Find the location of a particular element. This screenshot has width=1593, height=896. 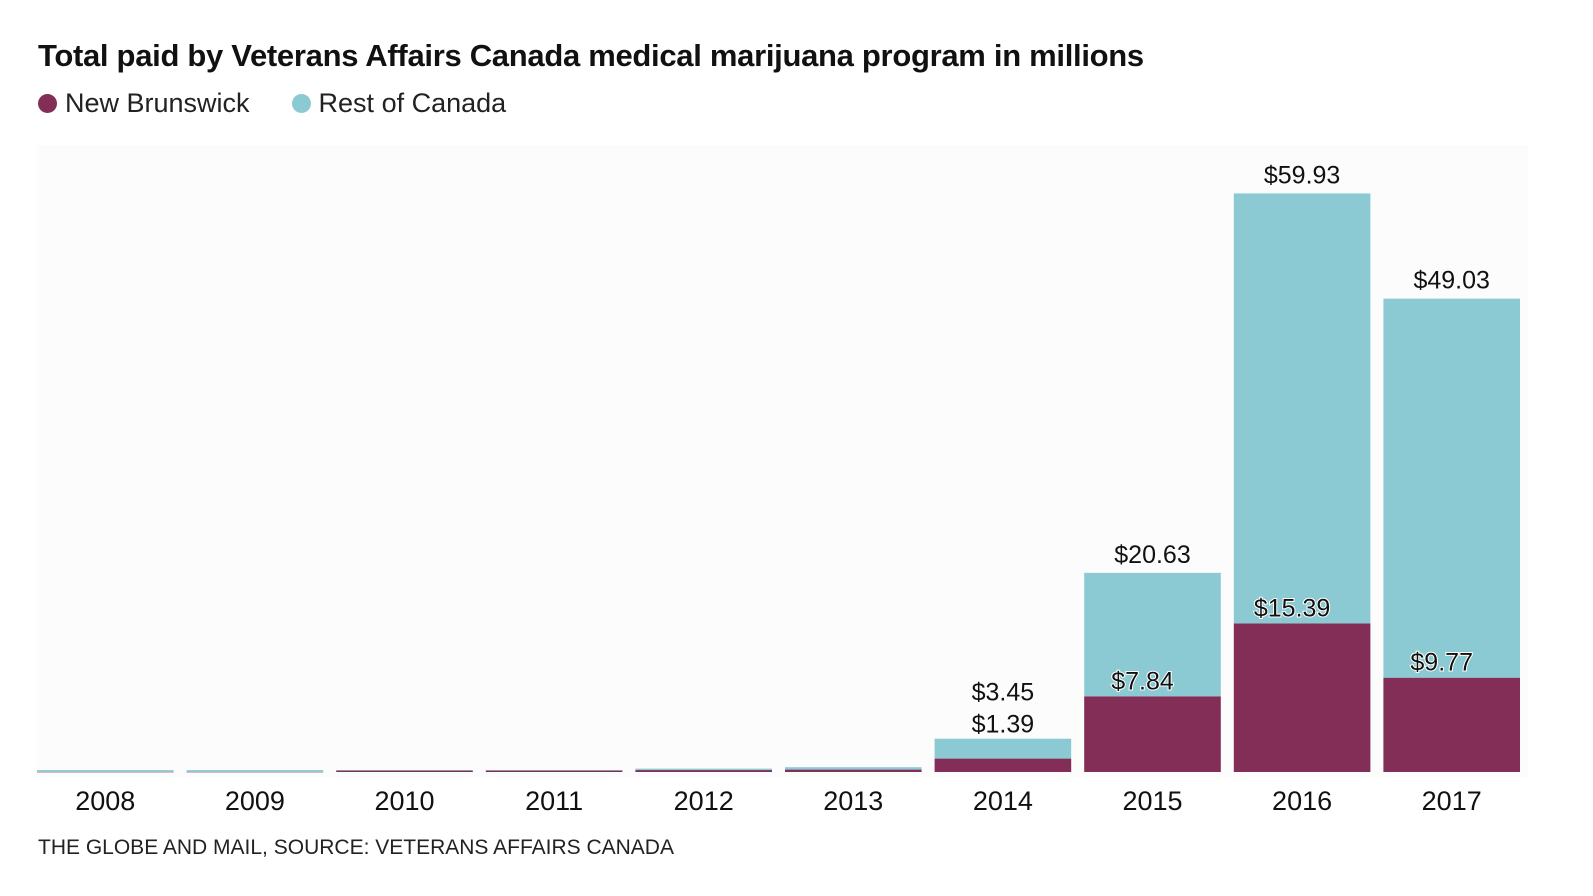

bar-rest-of-canada-2012 is located at coordinates (703, 769).